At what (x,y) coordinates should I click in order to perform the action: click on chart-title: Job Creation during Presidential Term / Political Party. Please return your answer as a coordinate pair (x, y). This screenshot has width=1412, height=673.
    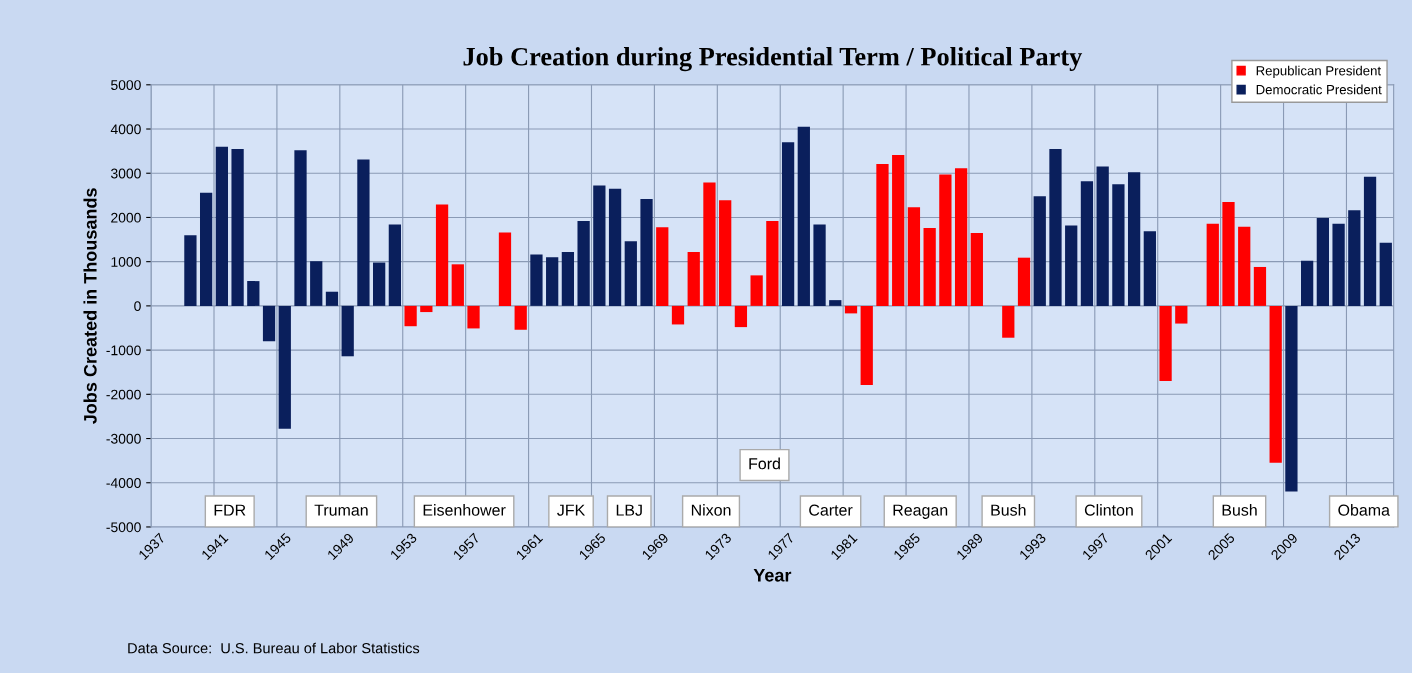
    Looking at the image, I should click on (773, 59).